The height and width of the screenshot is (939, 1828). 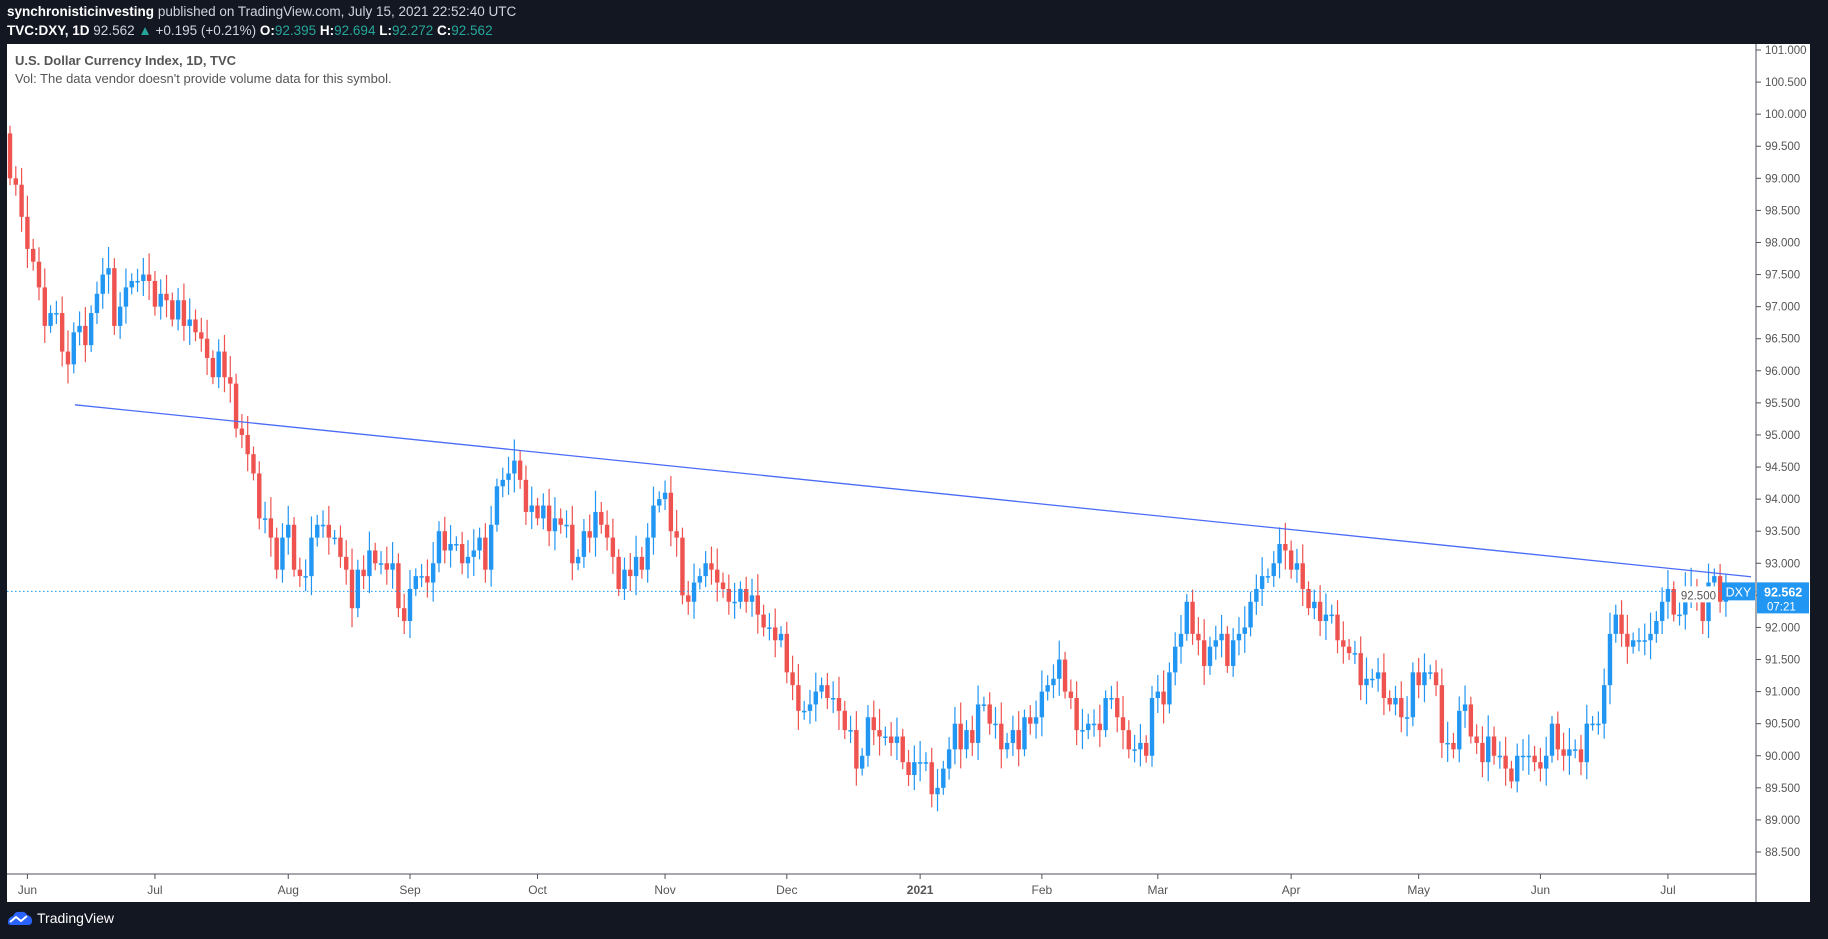 I want to click on low-value: 92.272, so click(x=412, y=30).